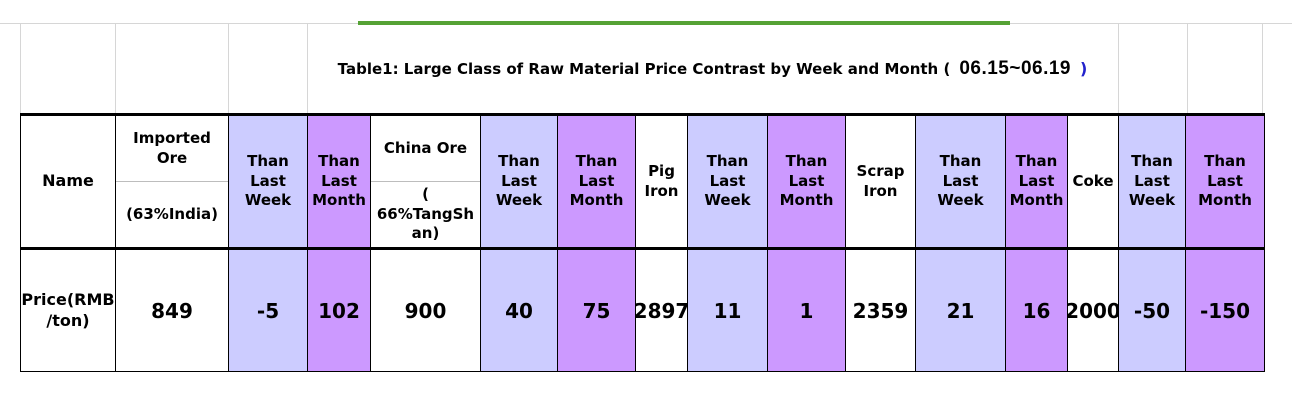  I want to click on title-closing-paren: ), so click(1084, 68).